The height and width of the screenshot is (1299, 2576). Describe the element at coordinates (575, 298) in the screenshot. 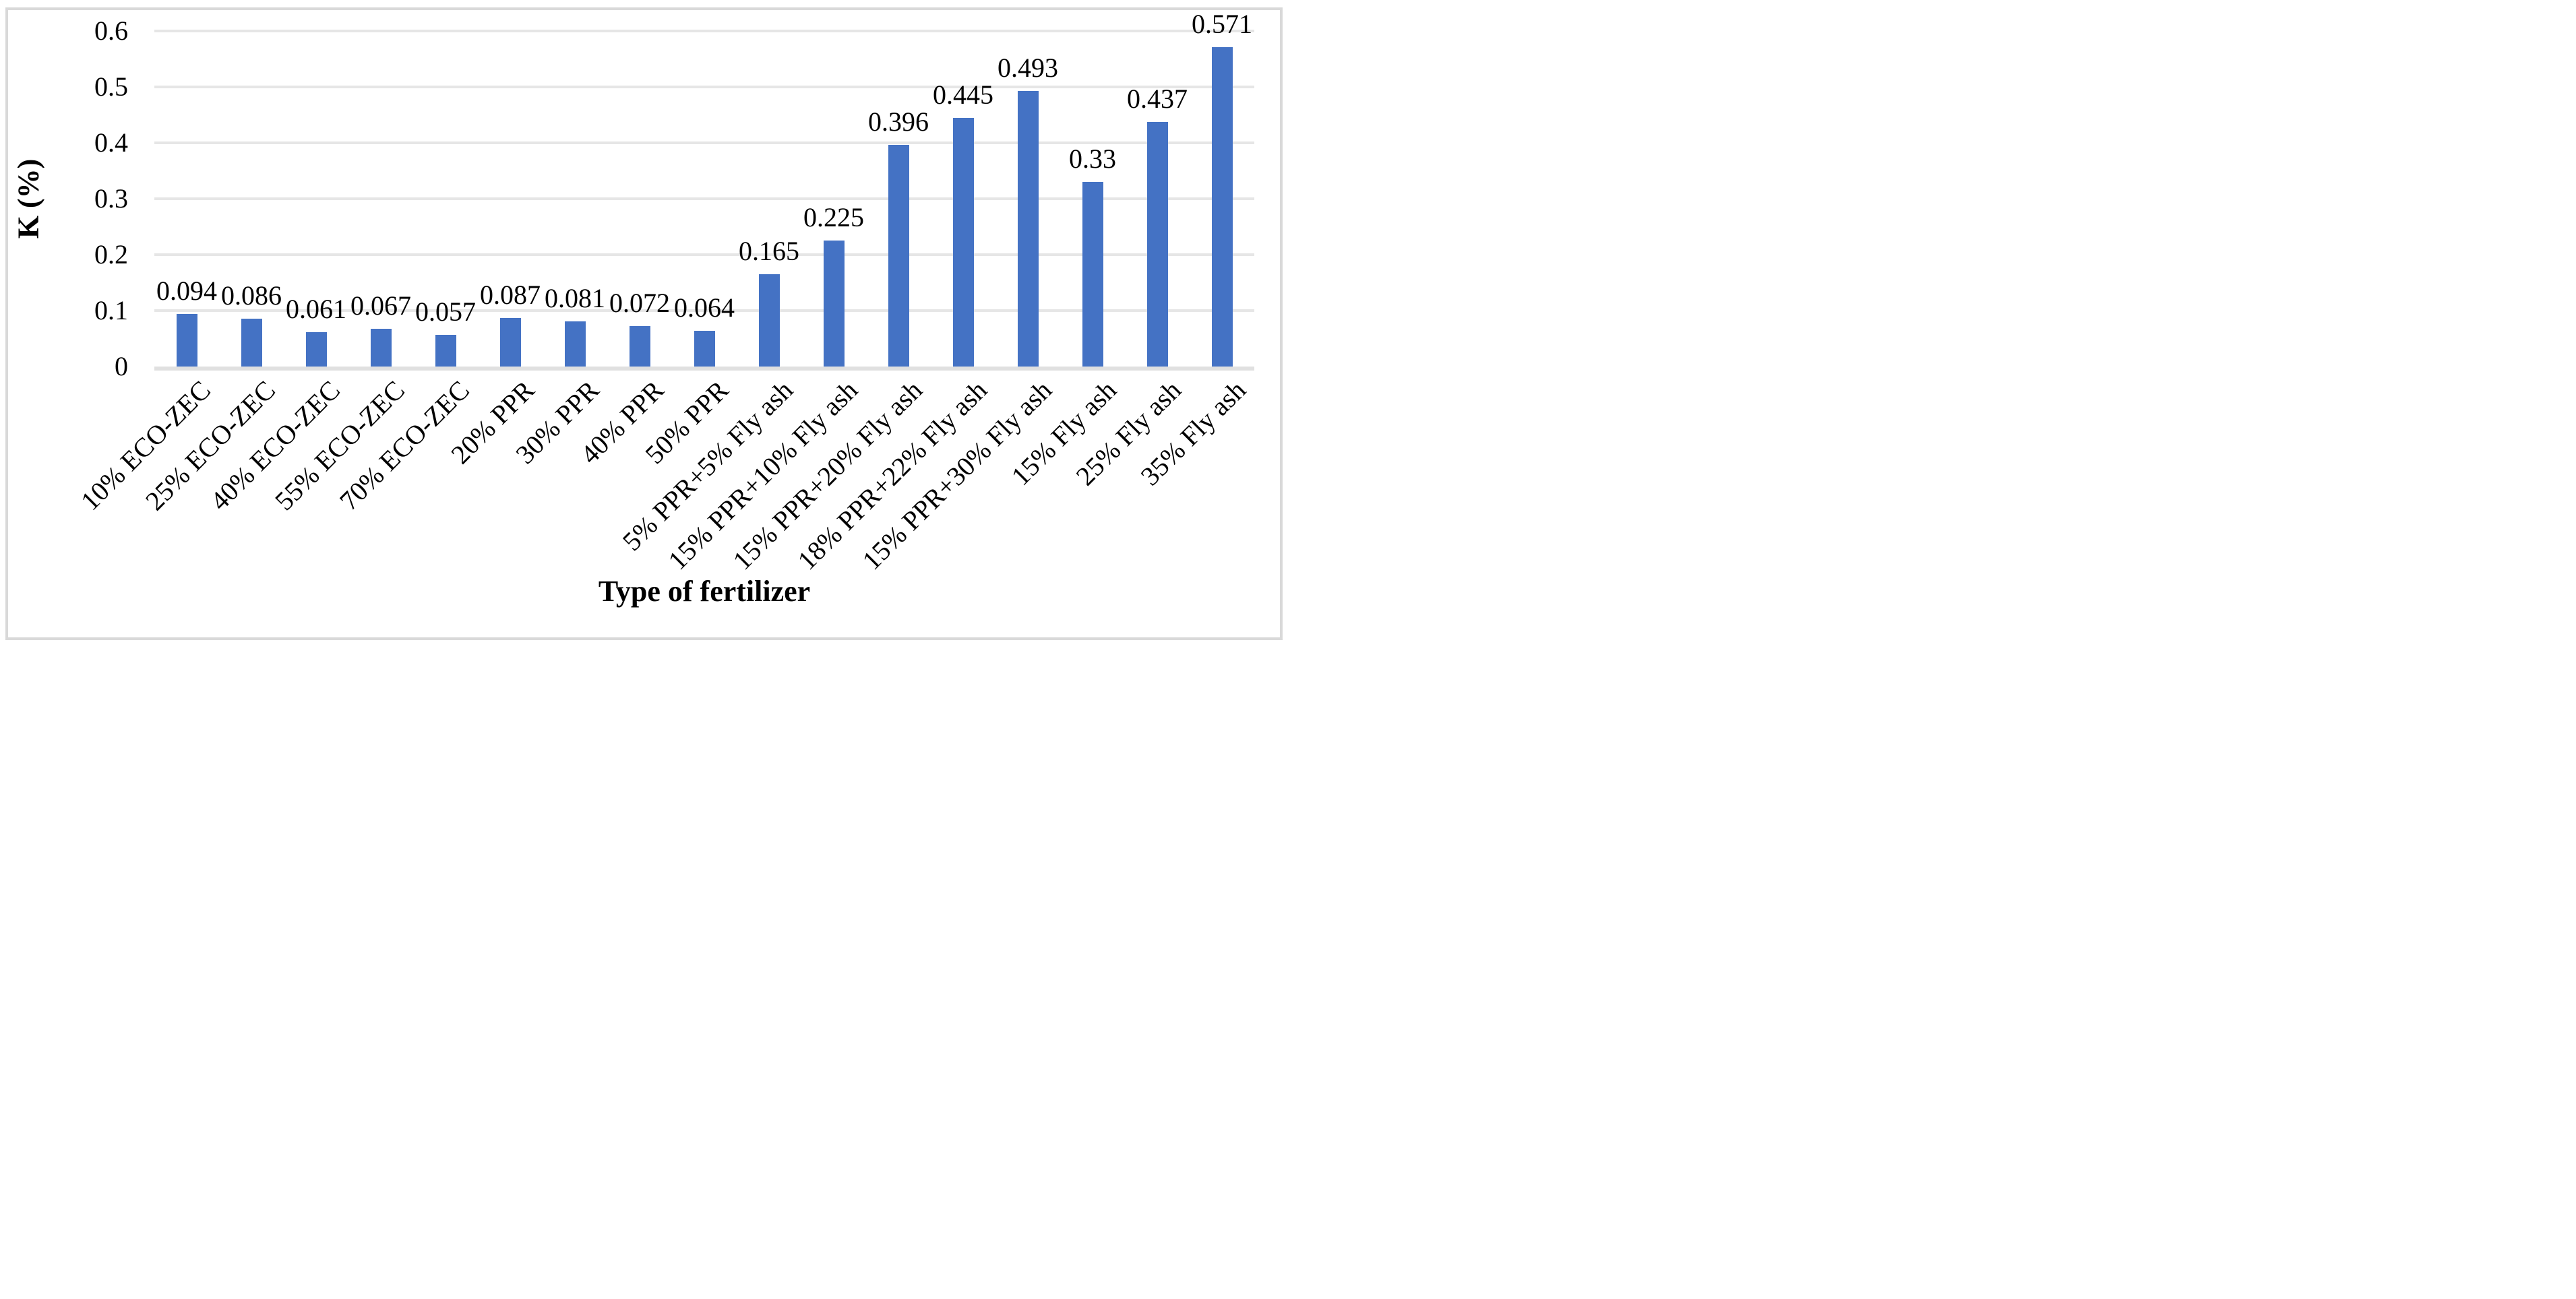

I see `bar-value-label: 0.081` at that location.